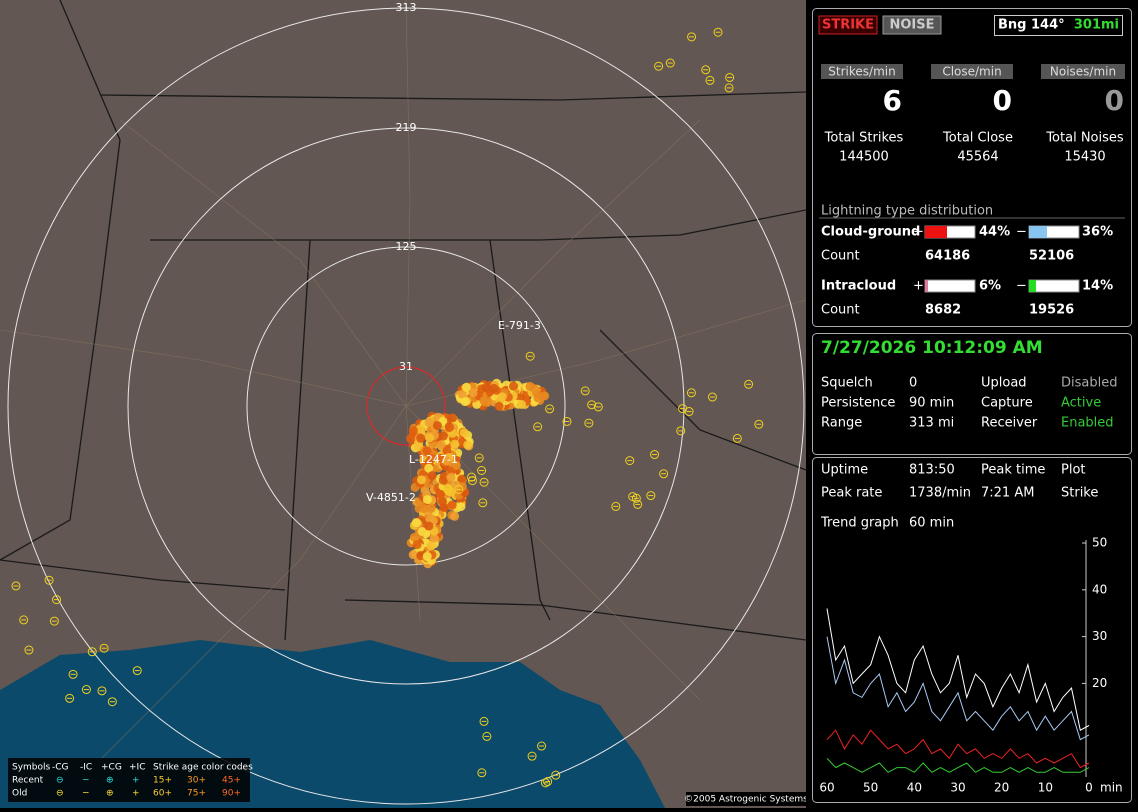  What do you see at coordinates (1084, 138) in the screenshot?
I see `total-label: Total Noises` at bounding box center [1084, 138].